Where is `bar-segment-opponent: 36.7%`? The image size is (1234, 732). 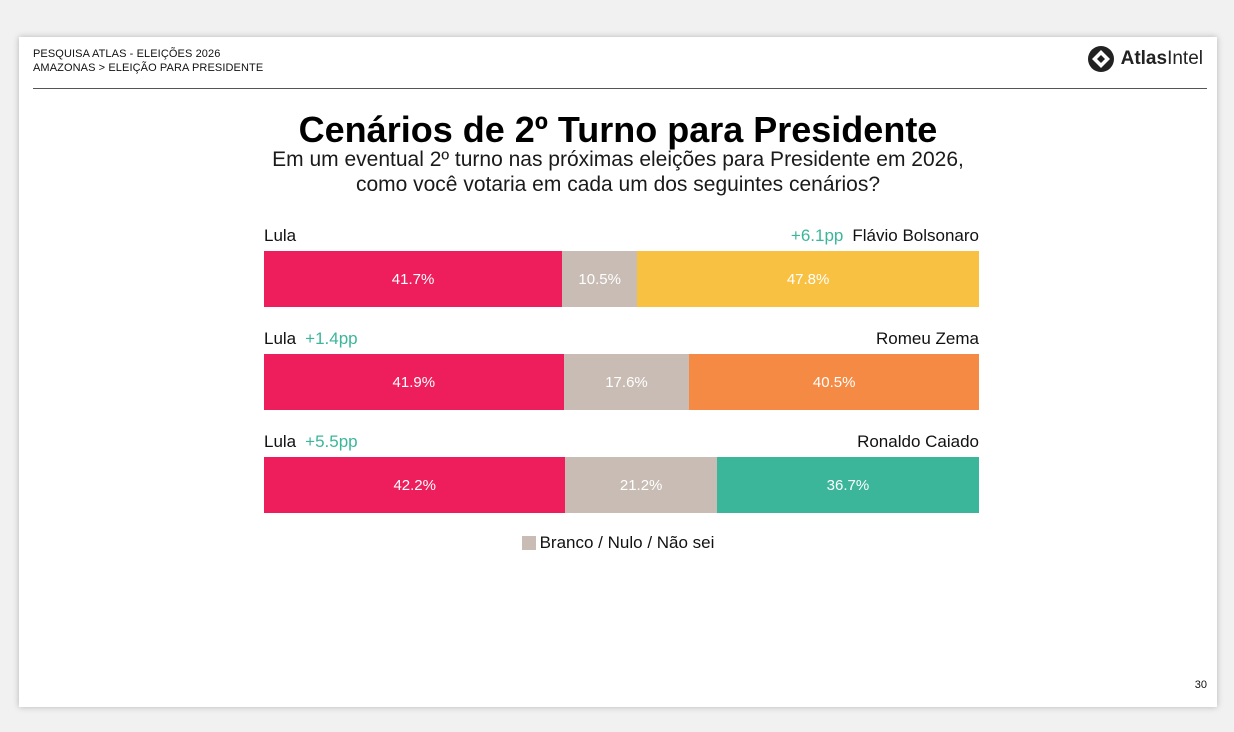
bar-segment-opponent: 36.7% is located at coordinates (847, 485).